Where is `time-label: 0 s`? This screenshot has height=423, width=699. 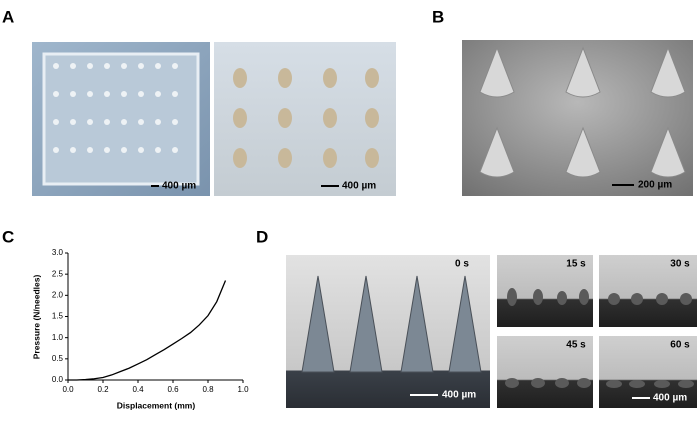 time-label: 0 s is located at coordinates (462, 264).